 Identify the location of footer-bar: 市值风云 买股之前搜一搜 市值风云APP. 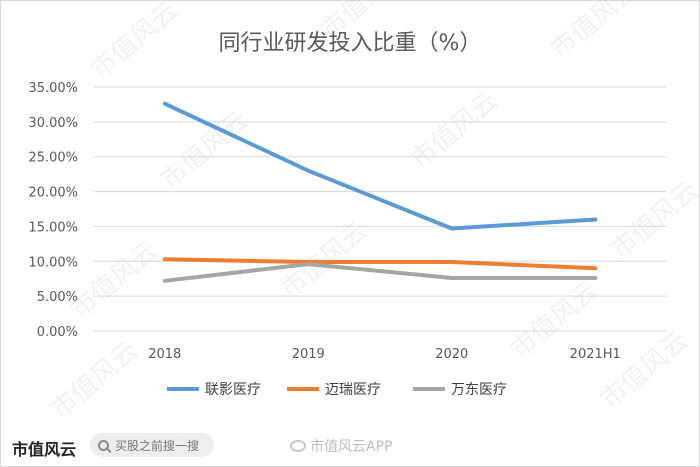
(350, 448).